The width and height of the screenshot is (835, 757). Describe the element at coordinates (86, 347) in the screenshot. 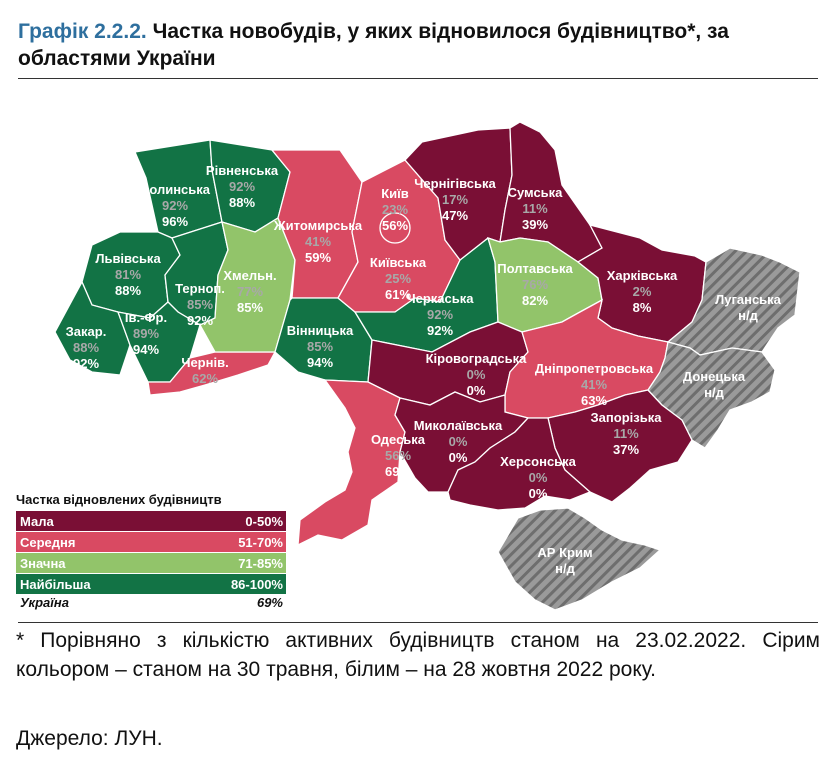

I see `region-grey-value: 88%` at that location.